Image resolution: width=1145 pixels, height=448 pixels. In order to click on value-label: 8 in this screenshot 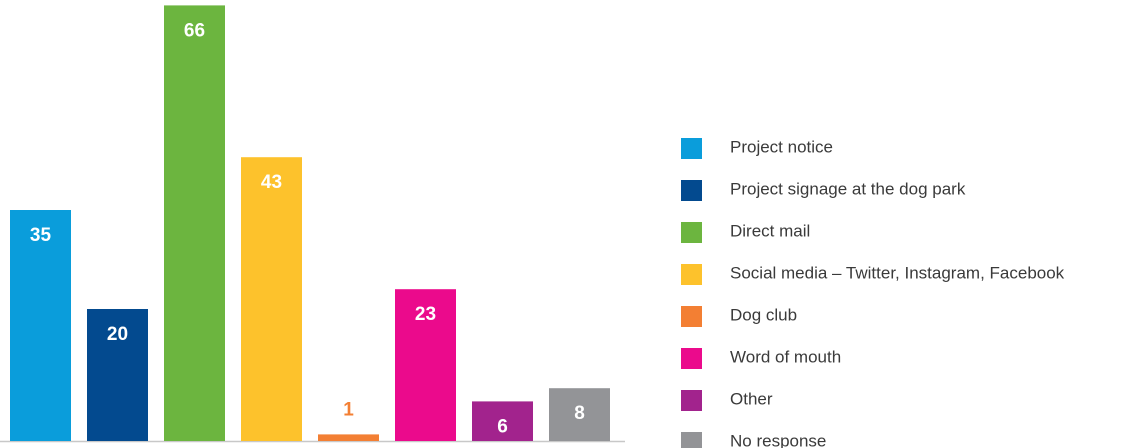, I will do `click(579, 413)`.